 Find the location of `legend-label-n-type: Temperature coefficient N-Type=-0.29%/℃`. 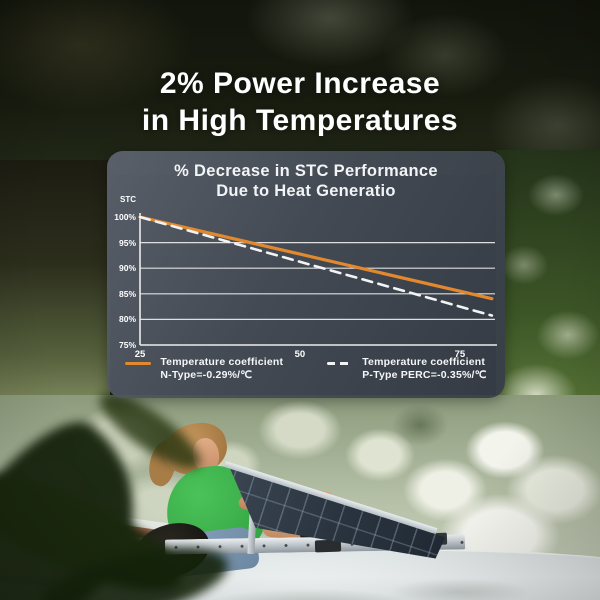

legend-label-n-type: Temperature coefficient N-Type=-0.29%/℃ is located at coordinates (221, 369).